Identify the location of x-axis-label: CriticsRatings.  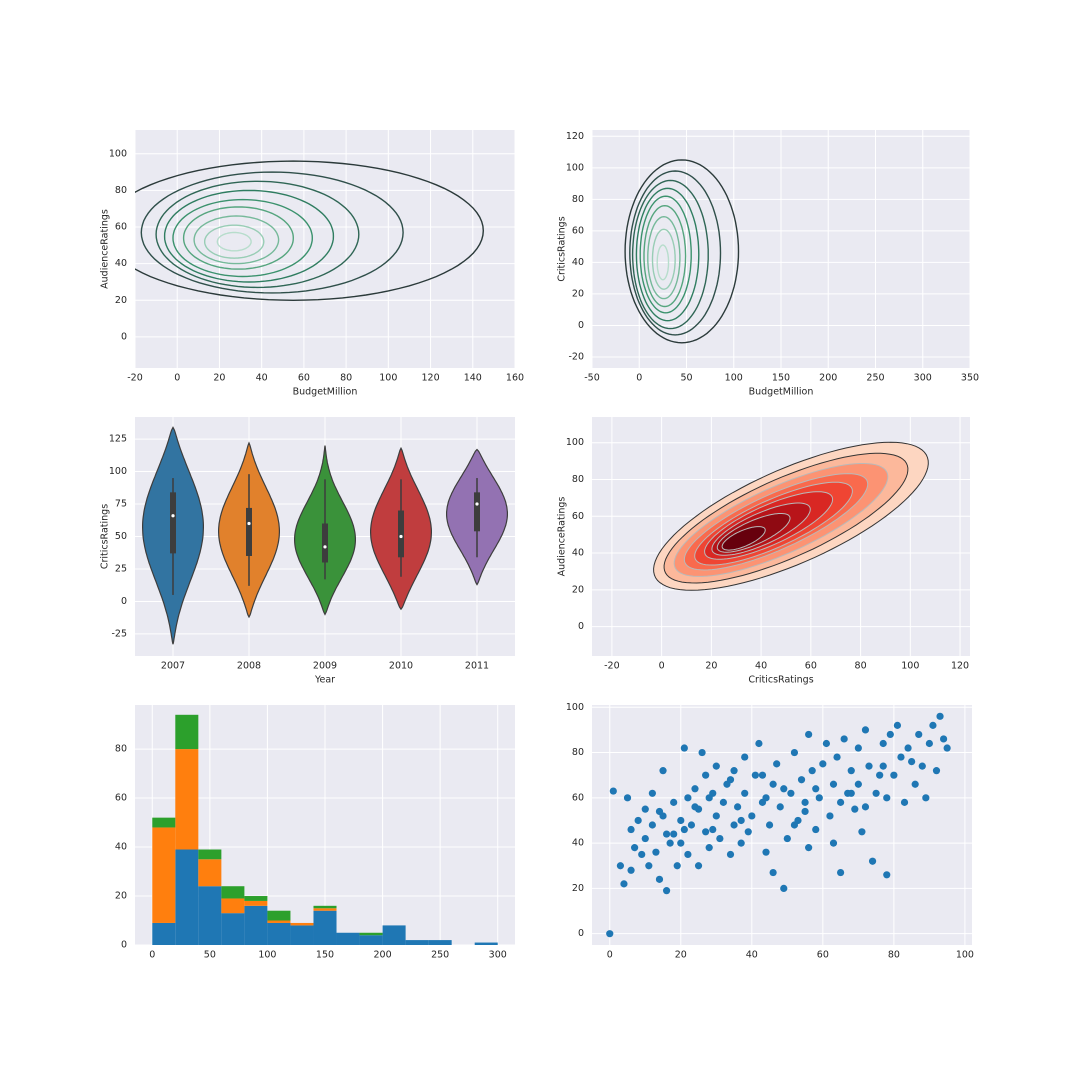
(780, 680).